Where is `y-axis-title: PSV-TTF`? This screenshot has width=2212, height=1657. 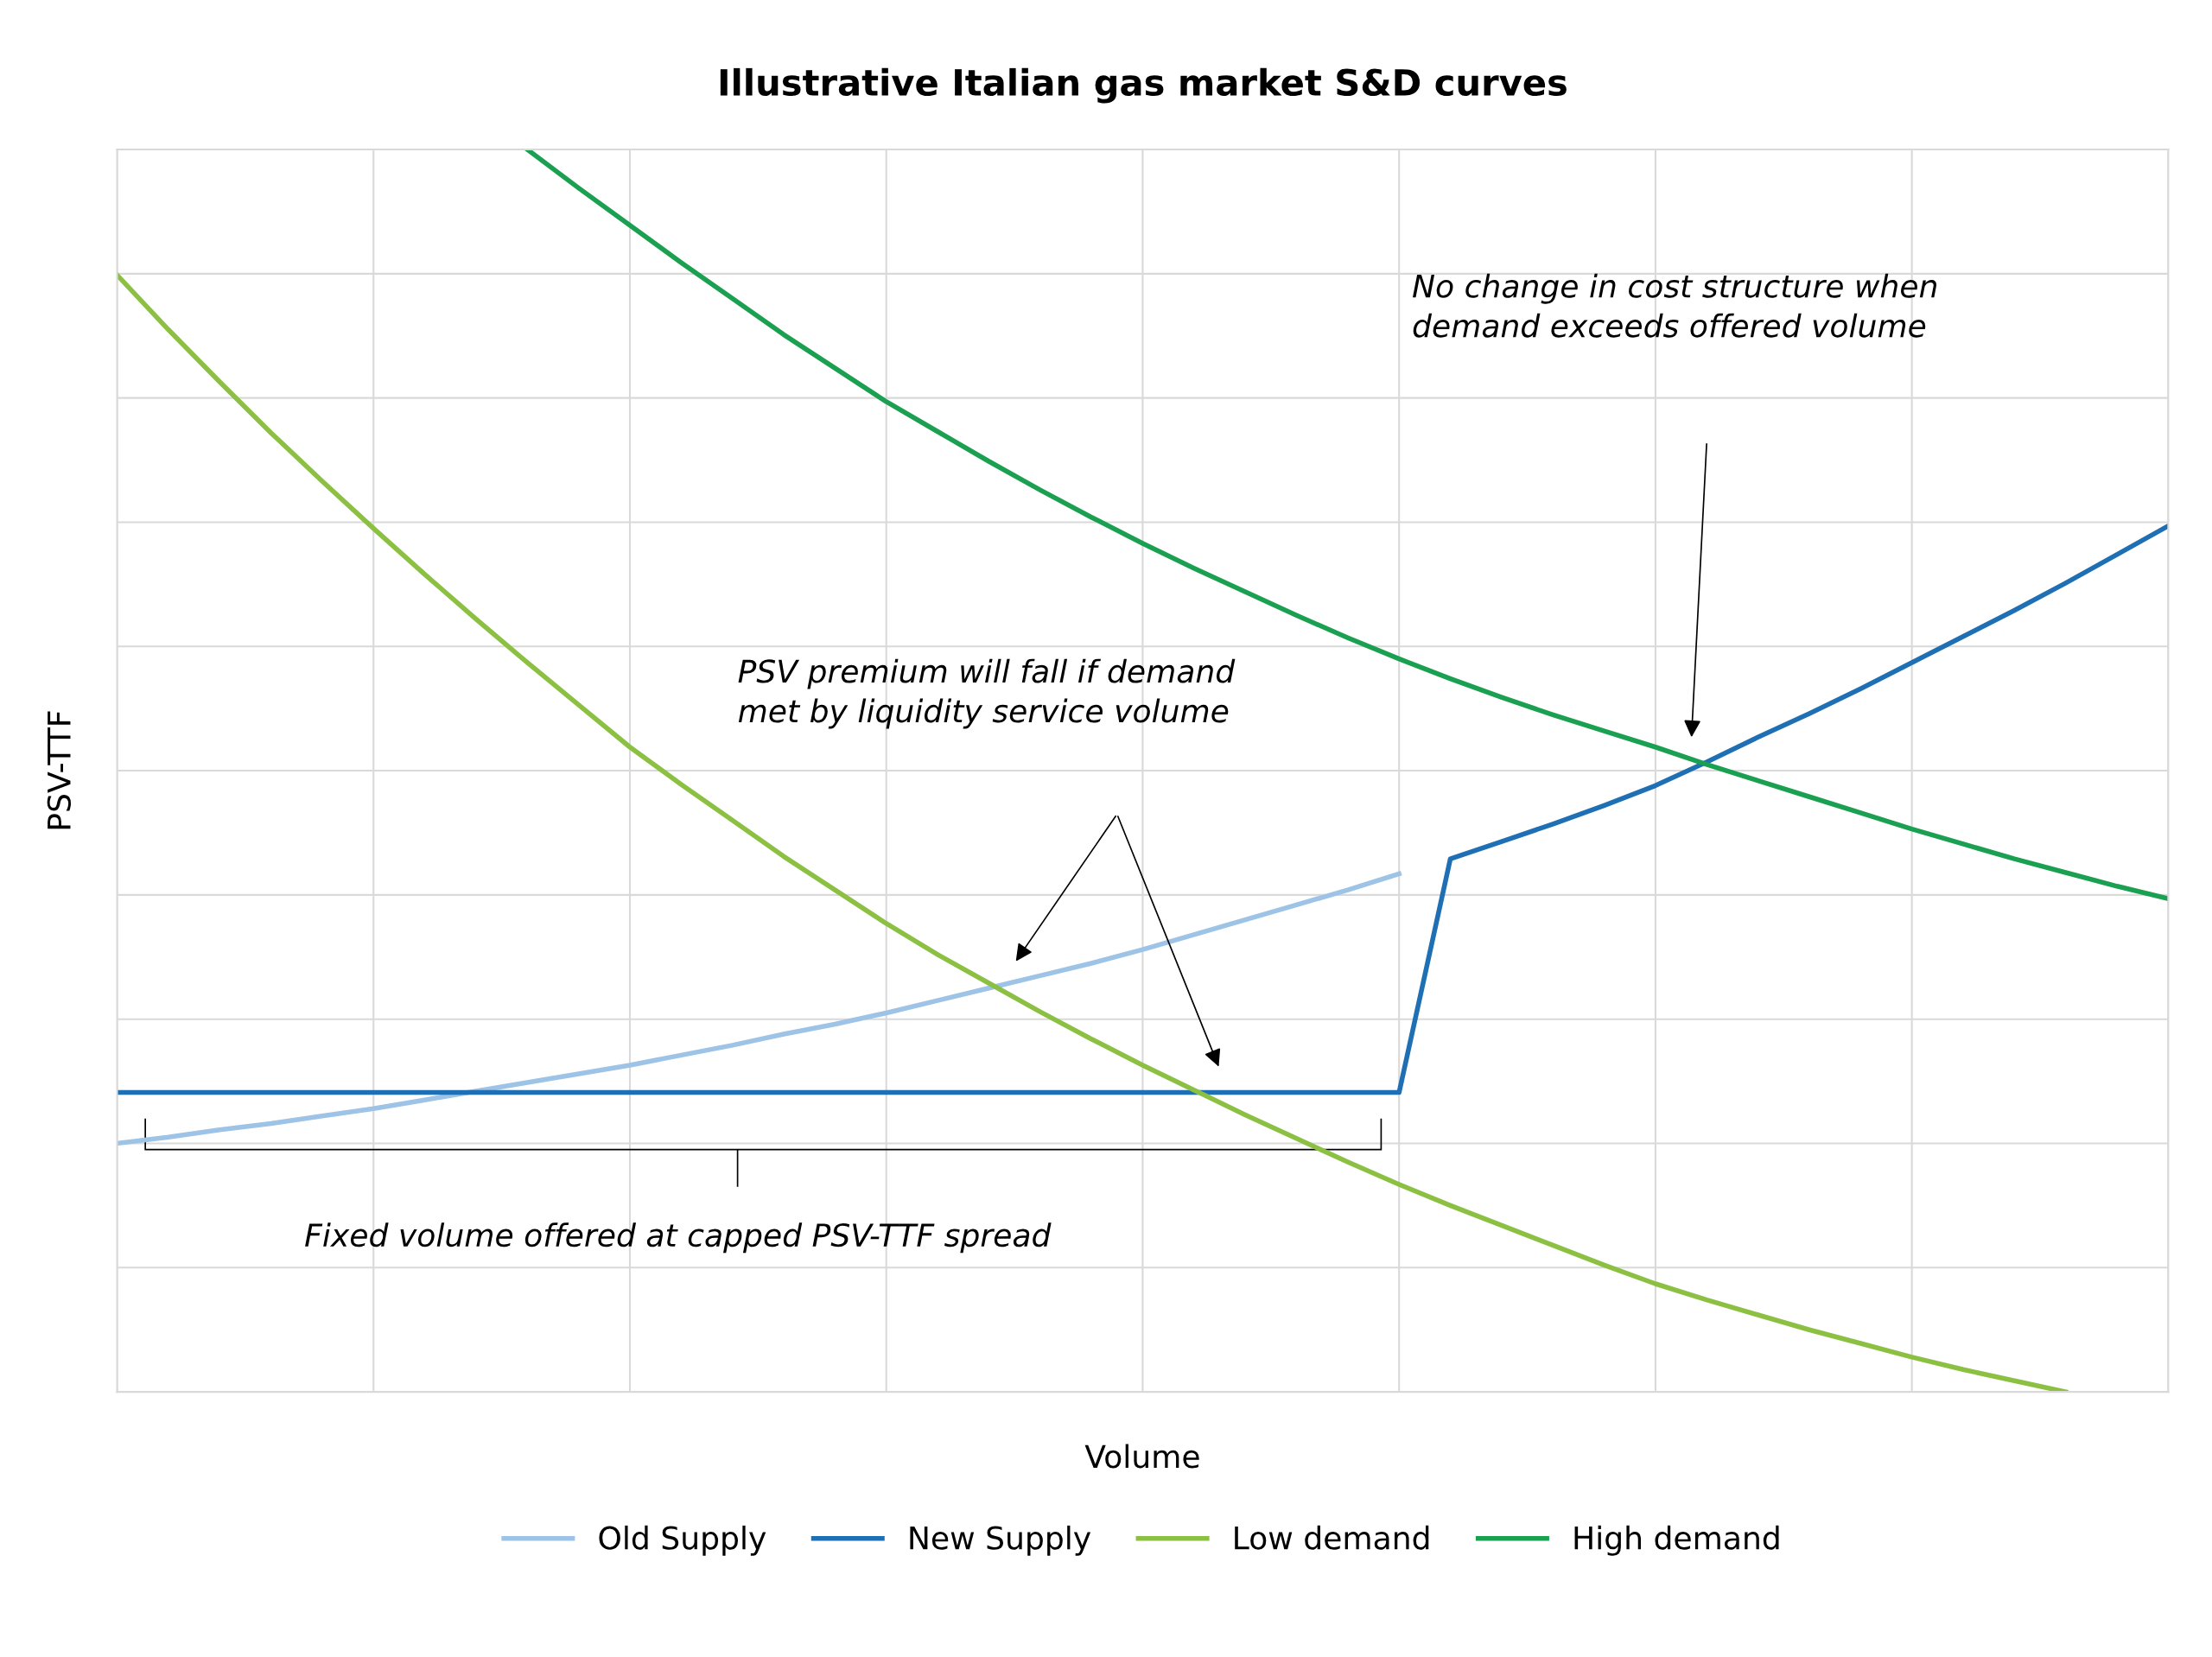 y-axis-title: PSV-TTF is located at coordinates (59, 770).